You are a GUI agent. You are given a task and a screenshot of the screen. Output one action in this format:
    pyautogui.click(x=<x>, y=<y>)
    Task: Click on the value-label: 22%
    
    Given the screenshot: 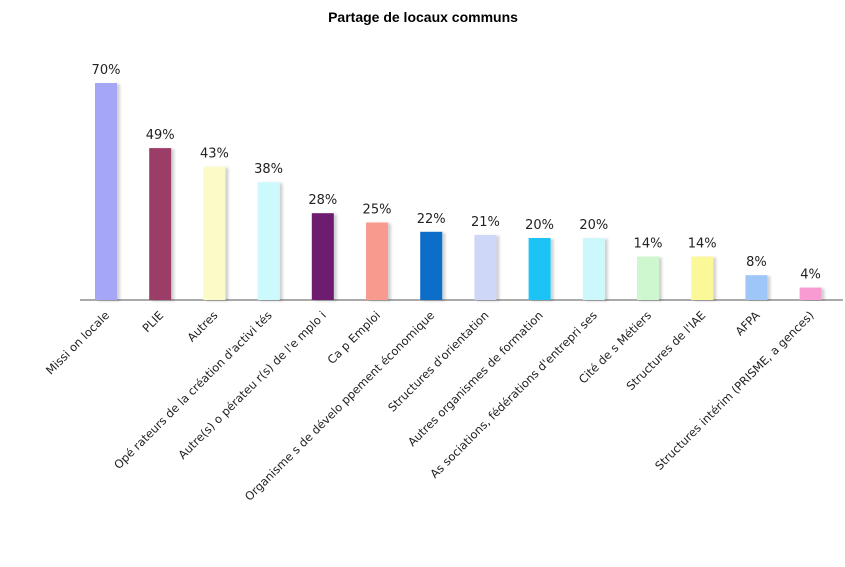 What is the action you would take?
    pyautogui.click(x=431, y=219)
    